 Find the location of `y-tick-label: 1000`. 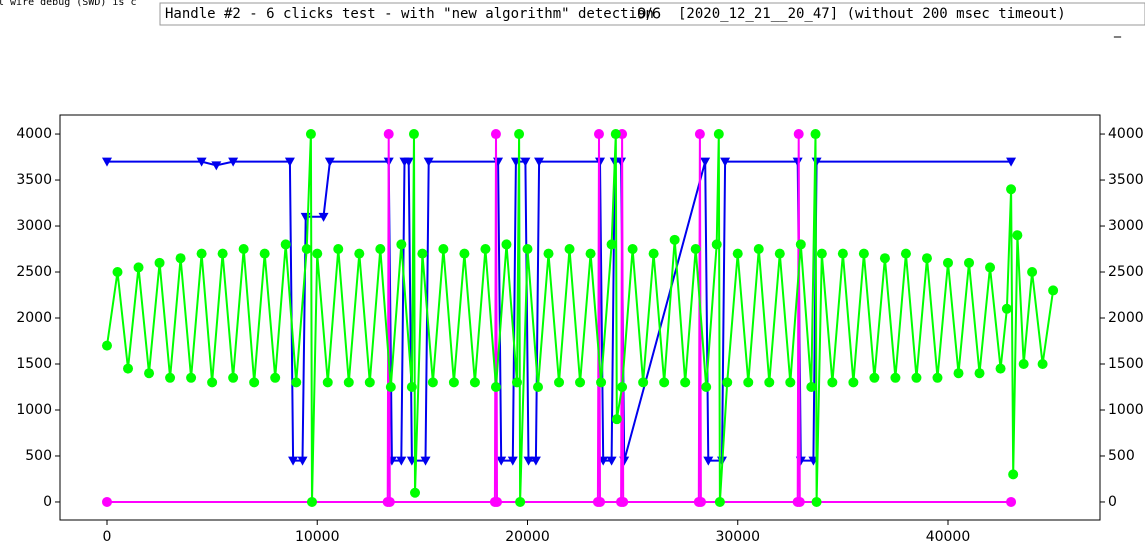

y-tick-label: 1000 is located at coordinates (34, 410).